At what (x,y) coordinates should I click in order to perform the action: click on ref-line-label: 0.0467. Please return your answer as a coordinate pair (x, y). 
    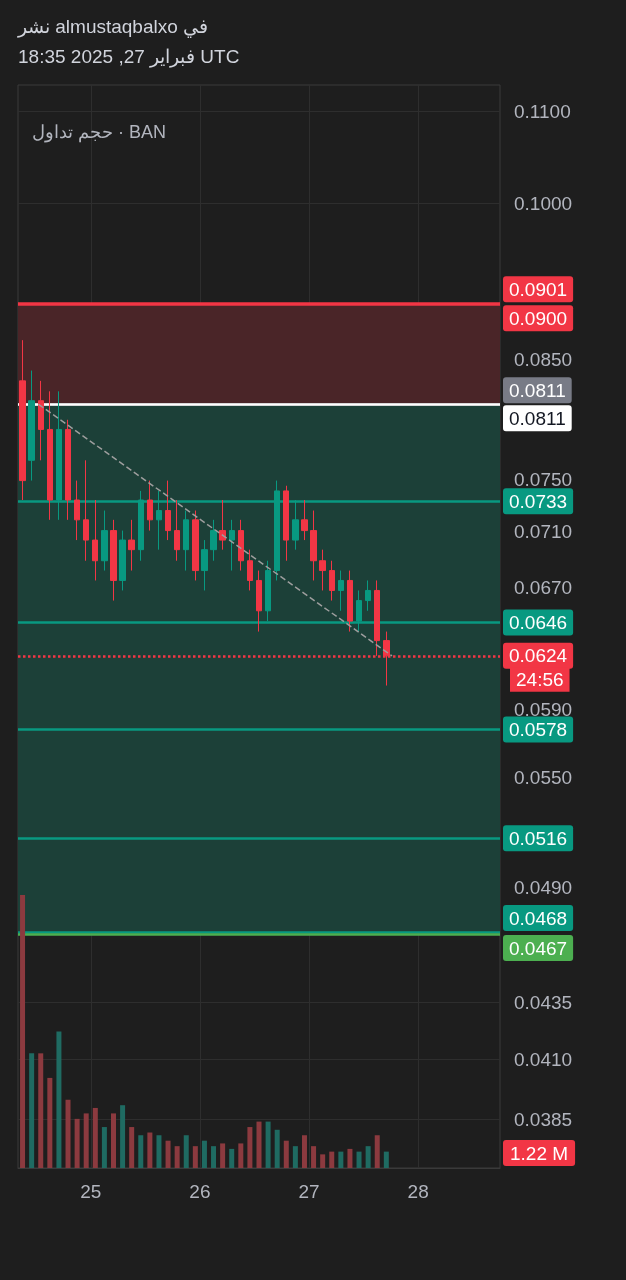
    Looking at the image, I should click on (538, 948).